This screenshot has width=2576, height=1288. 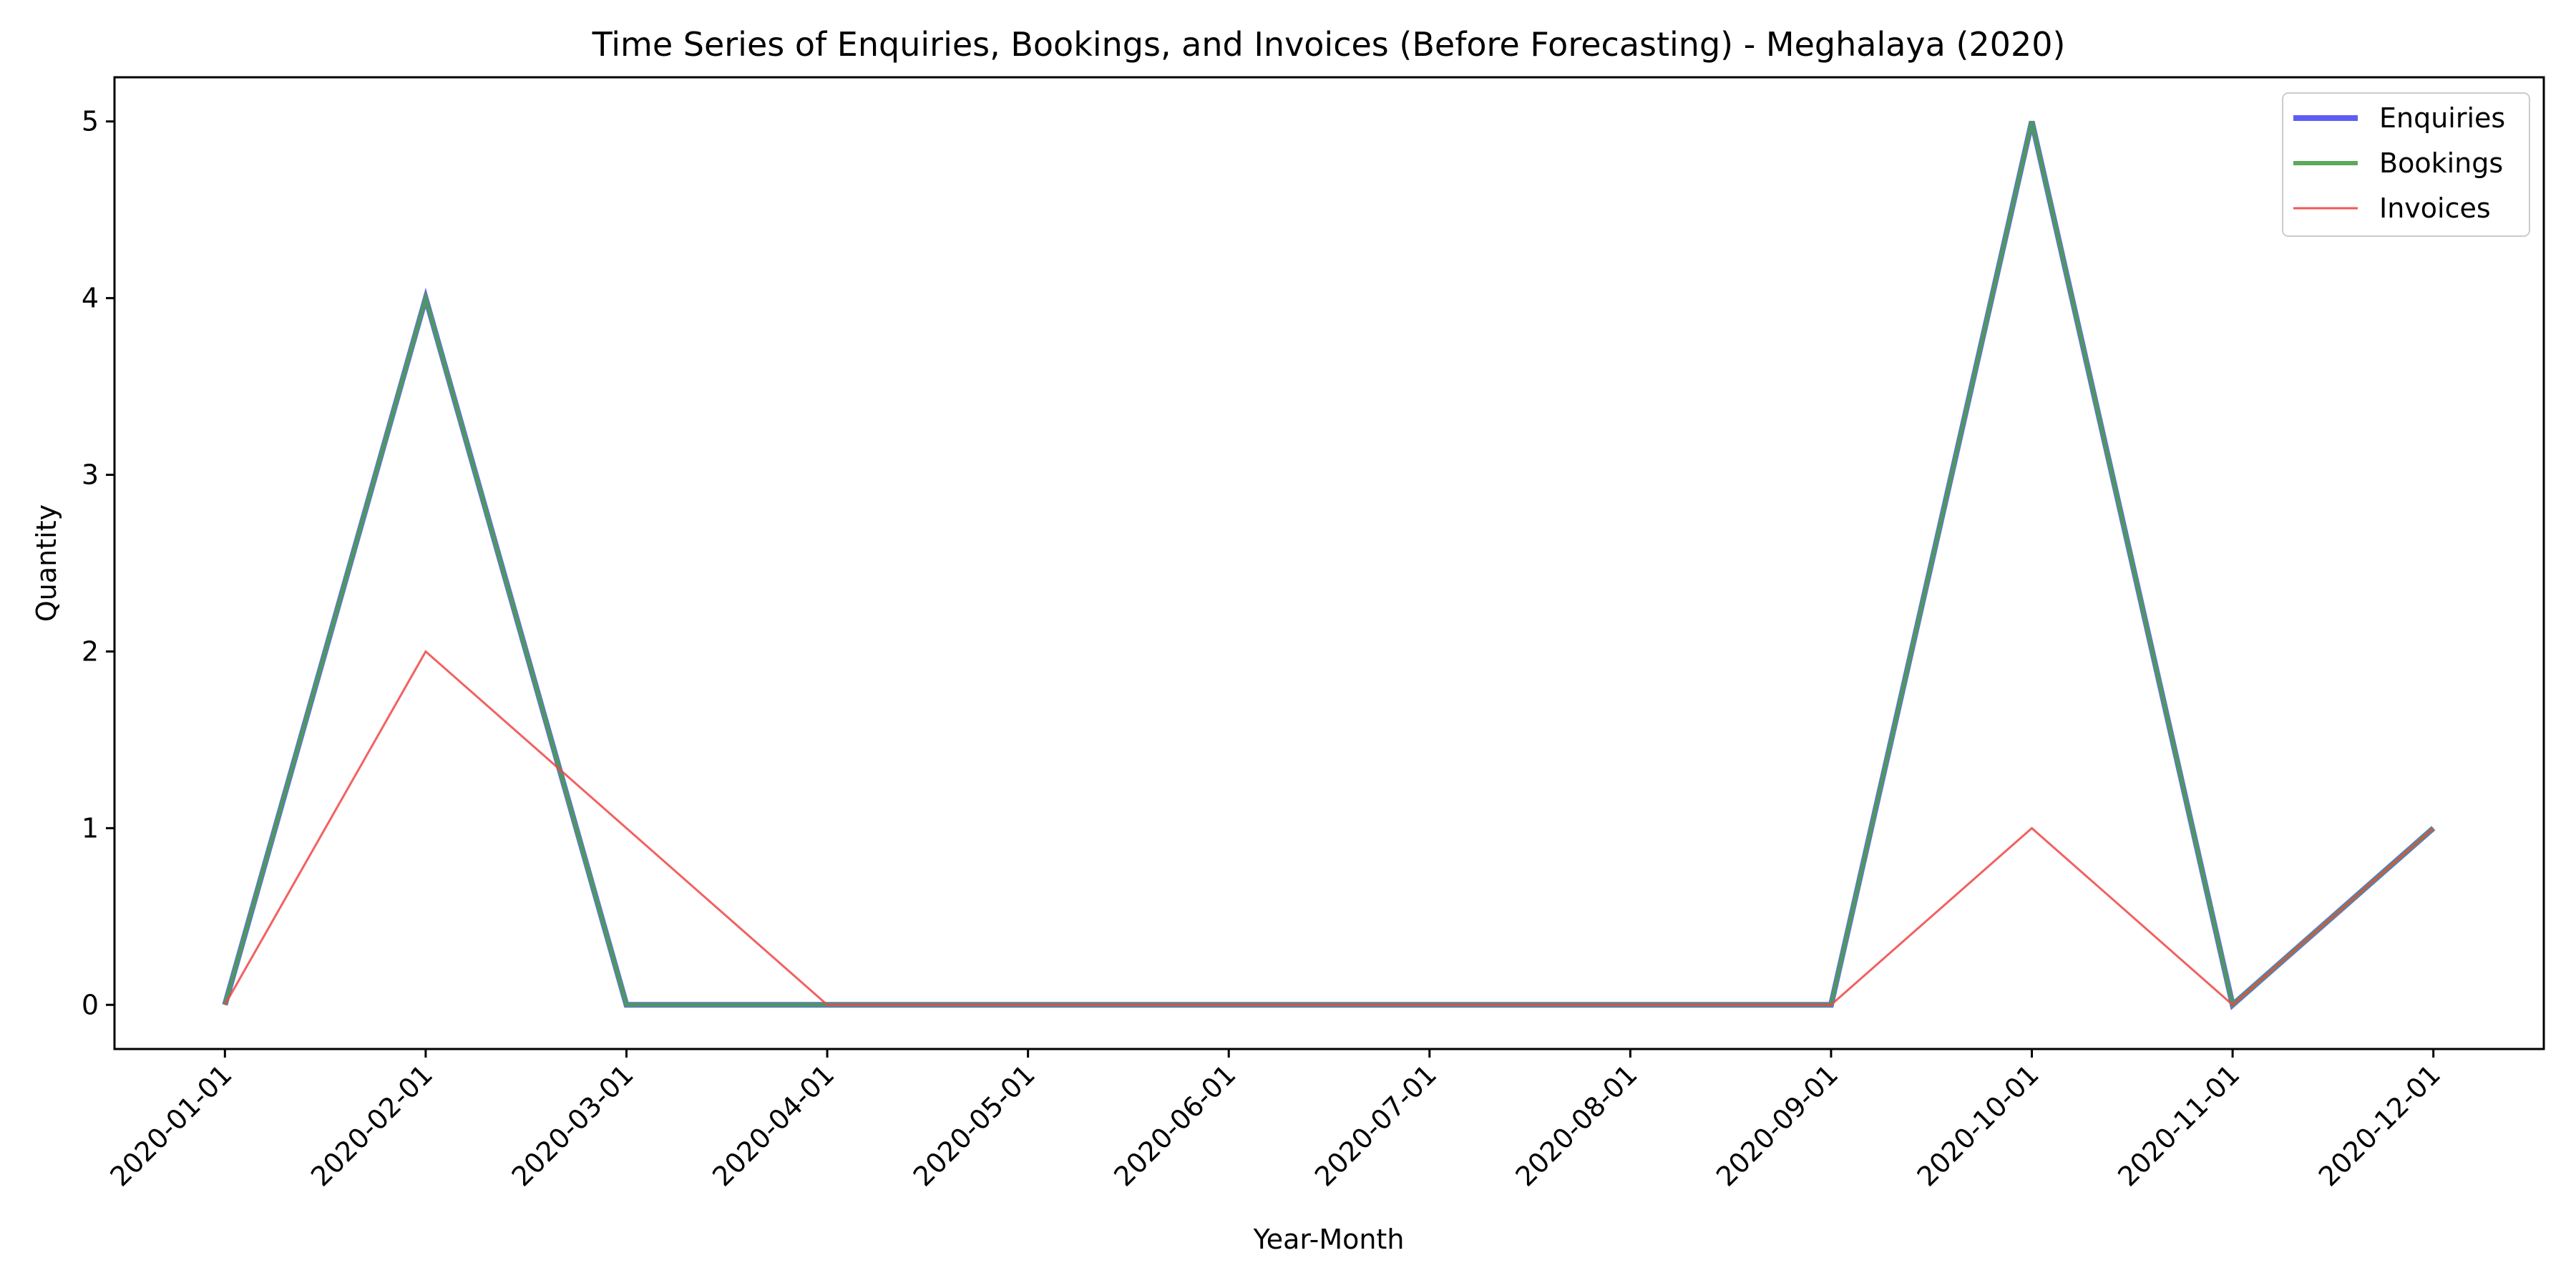 I want to click on x-tick-label: 2020-08-01, so click(x=1576, y=1125).